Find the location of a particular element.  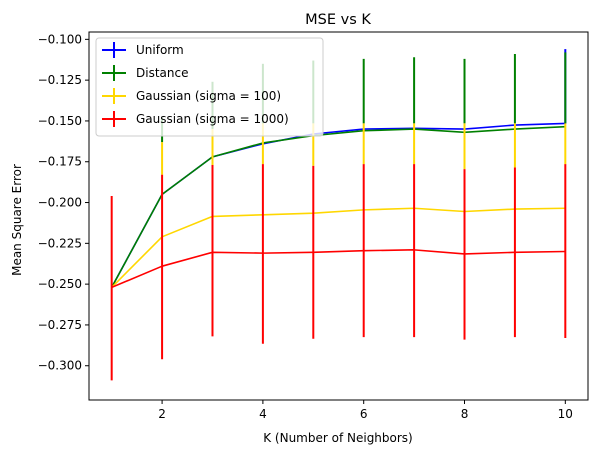

legend-label: Distance is located at coordinates (162, 73).